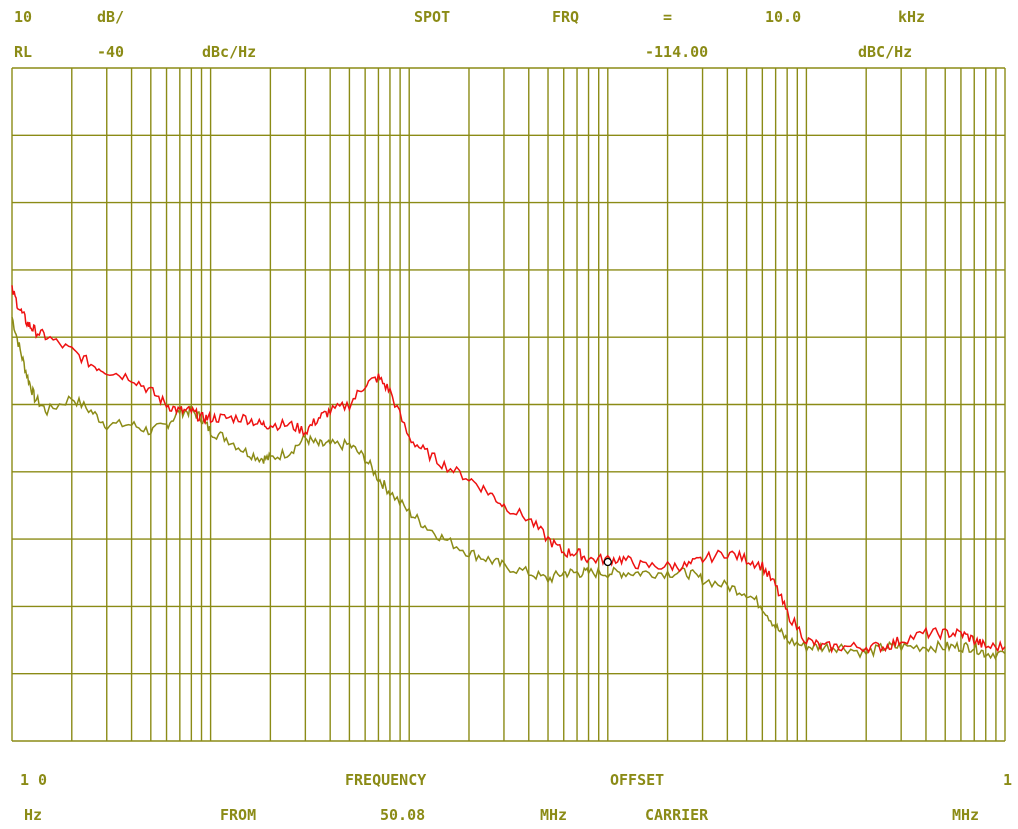 Image resolution: width=1018 pixels, height=829 pixels. Describe the element at coordinates (23, 52) in the screenshot. I see `ref-level-label: RL` at that location.